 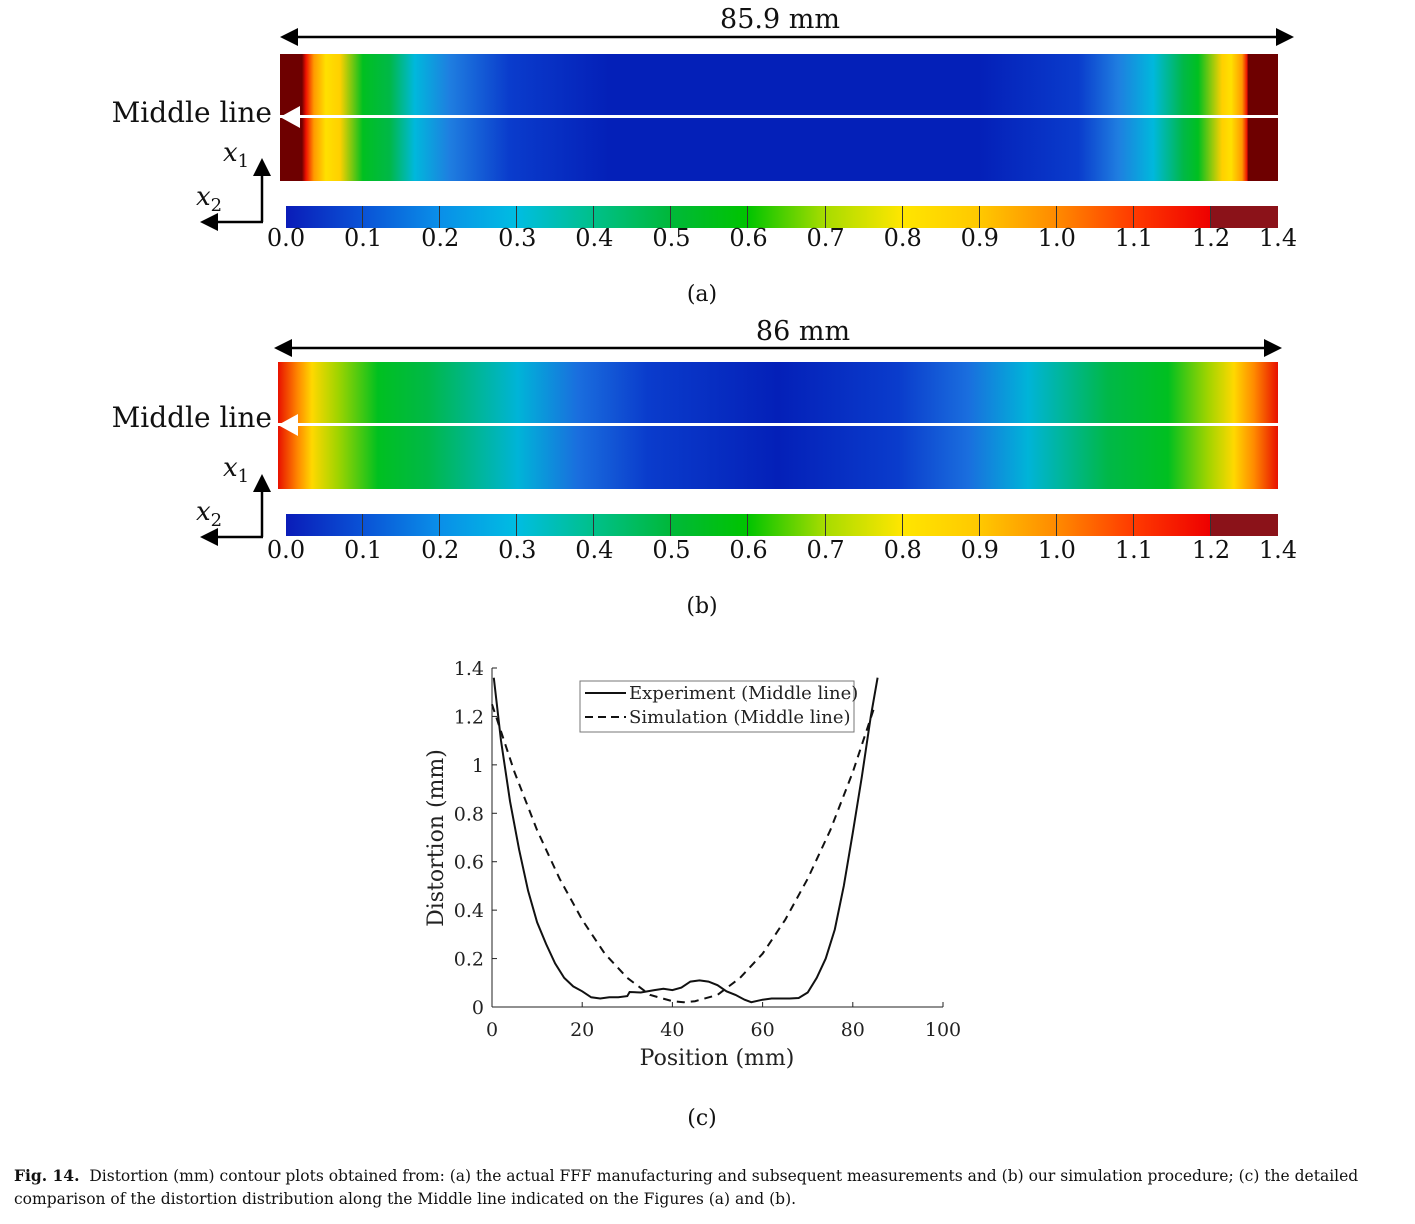 What do you see at coordinates (236, 470) in the screenshot?
I see `axis-x1-label-b: x1` at bounding box center [236, 470].